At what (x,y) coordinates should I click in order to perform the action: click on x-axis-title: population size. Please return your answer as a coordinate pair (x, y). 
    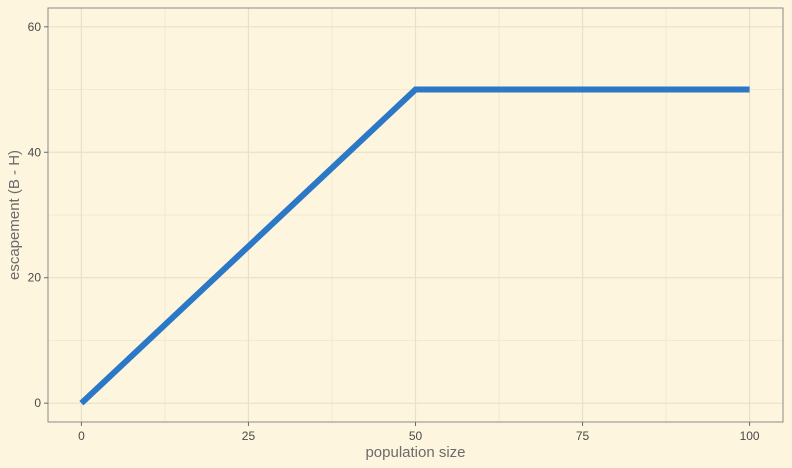
    Looking at the image, I should click on (415, 452).